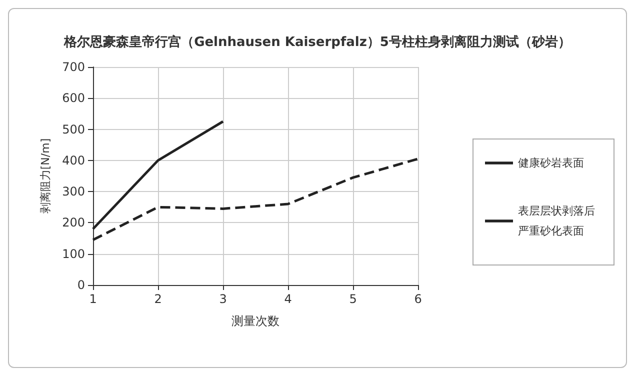 This screenshot has width=635, height=376. Describe the element at coordinates (73, 223) in the screenshot. I see `y-tick-label: 200` at that location.